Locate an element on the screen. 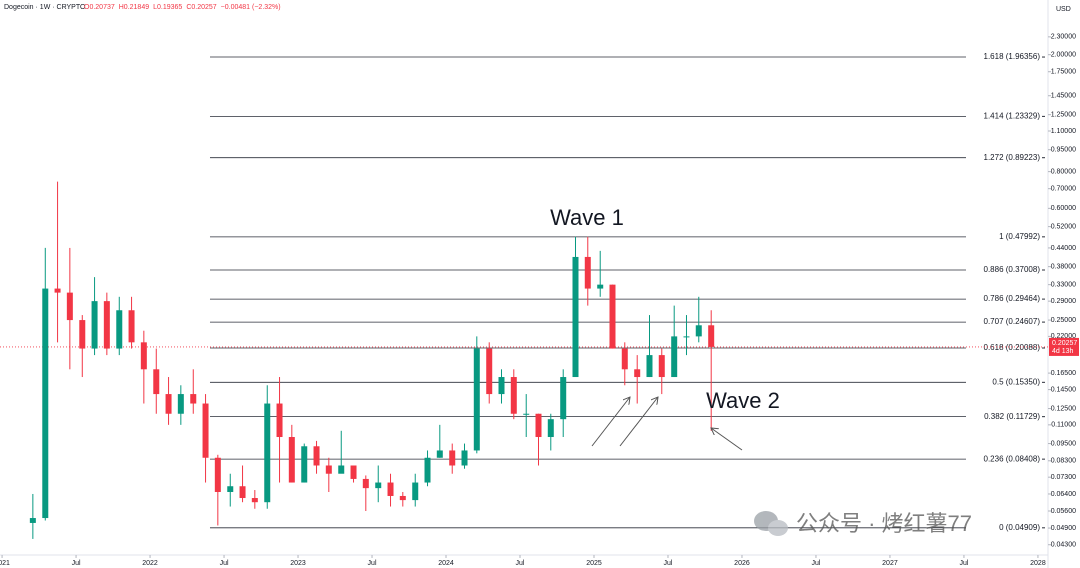  currency: USD is located at coordinates (1063, 9).